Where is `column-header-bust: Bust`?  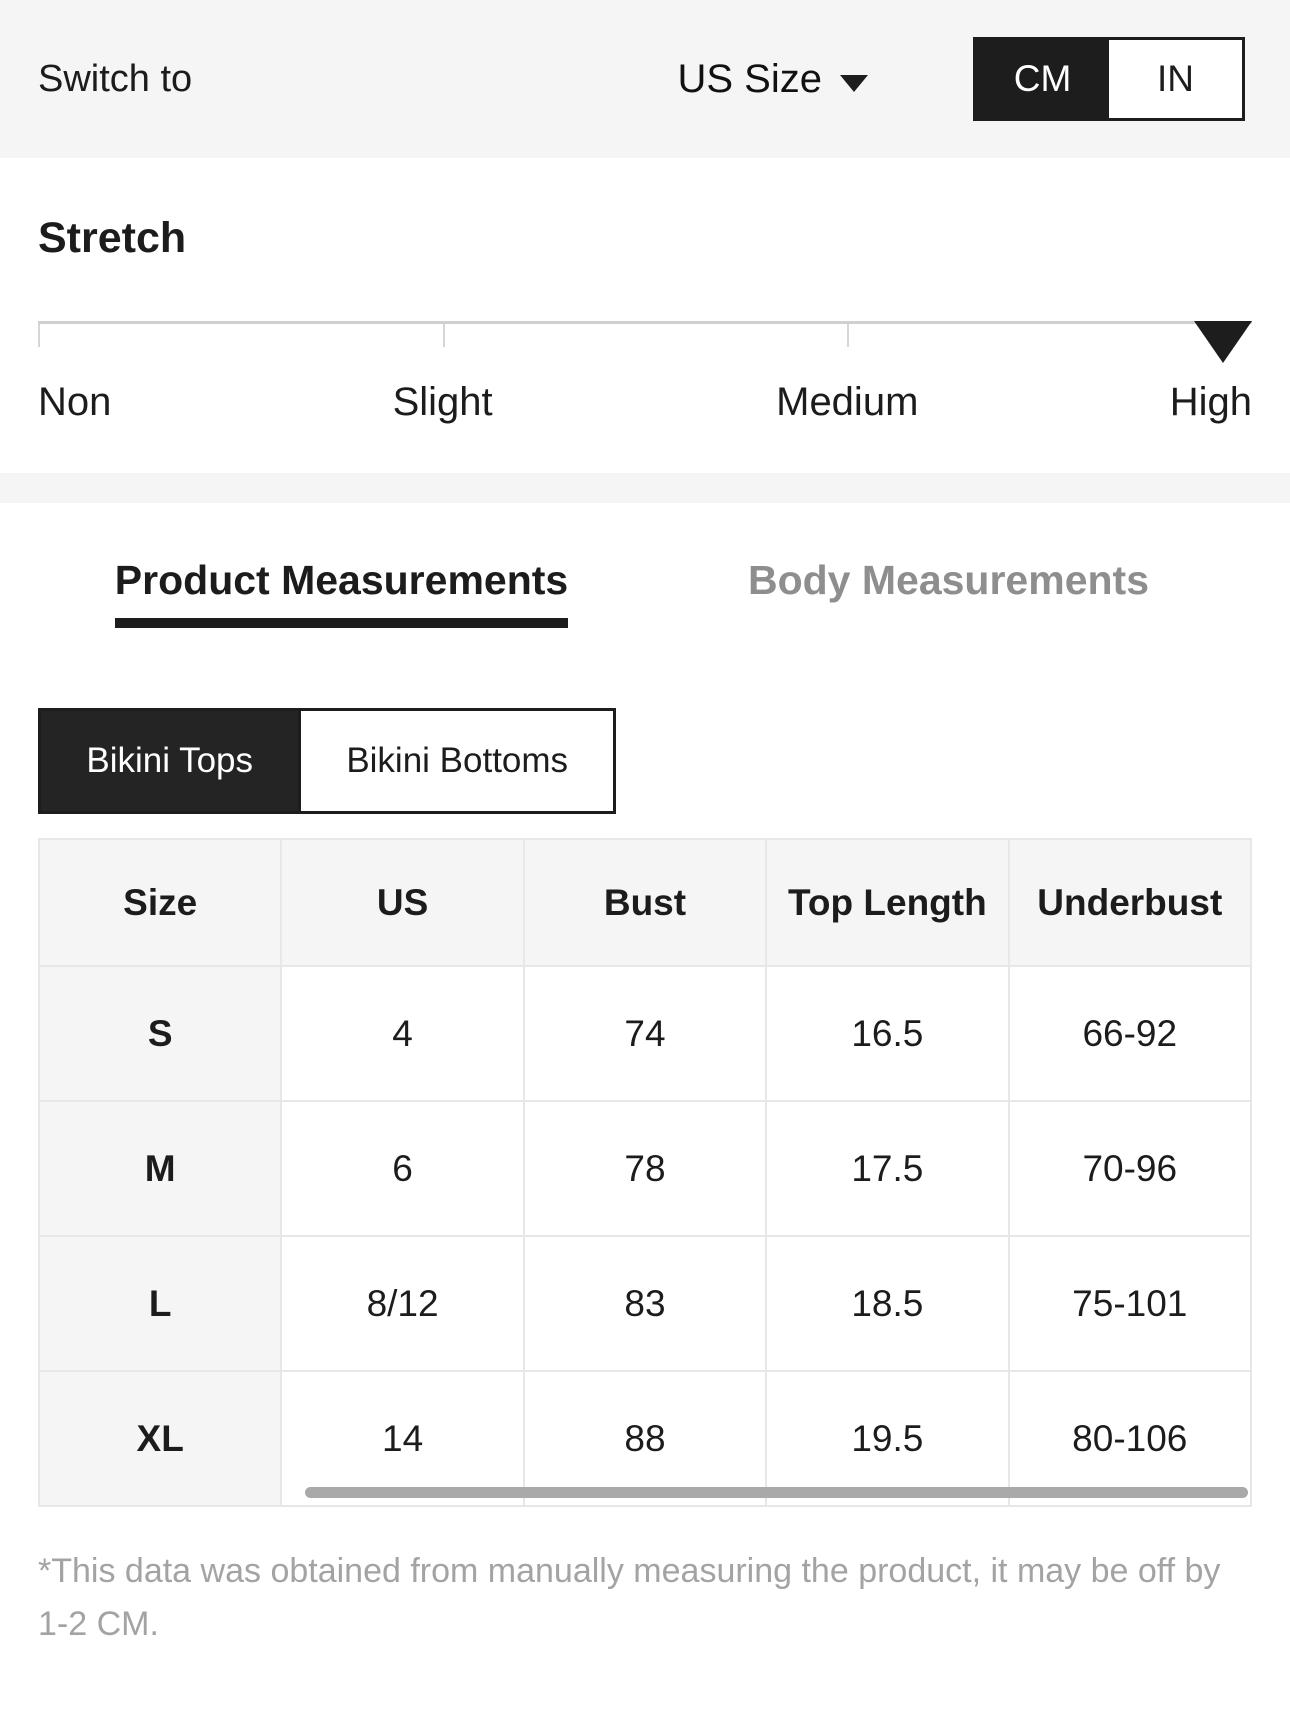 column-header-bust: Bust is located at coordinates (645, 902).